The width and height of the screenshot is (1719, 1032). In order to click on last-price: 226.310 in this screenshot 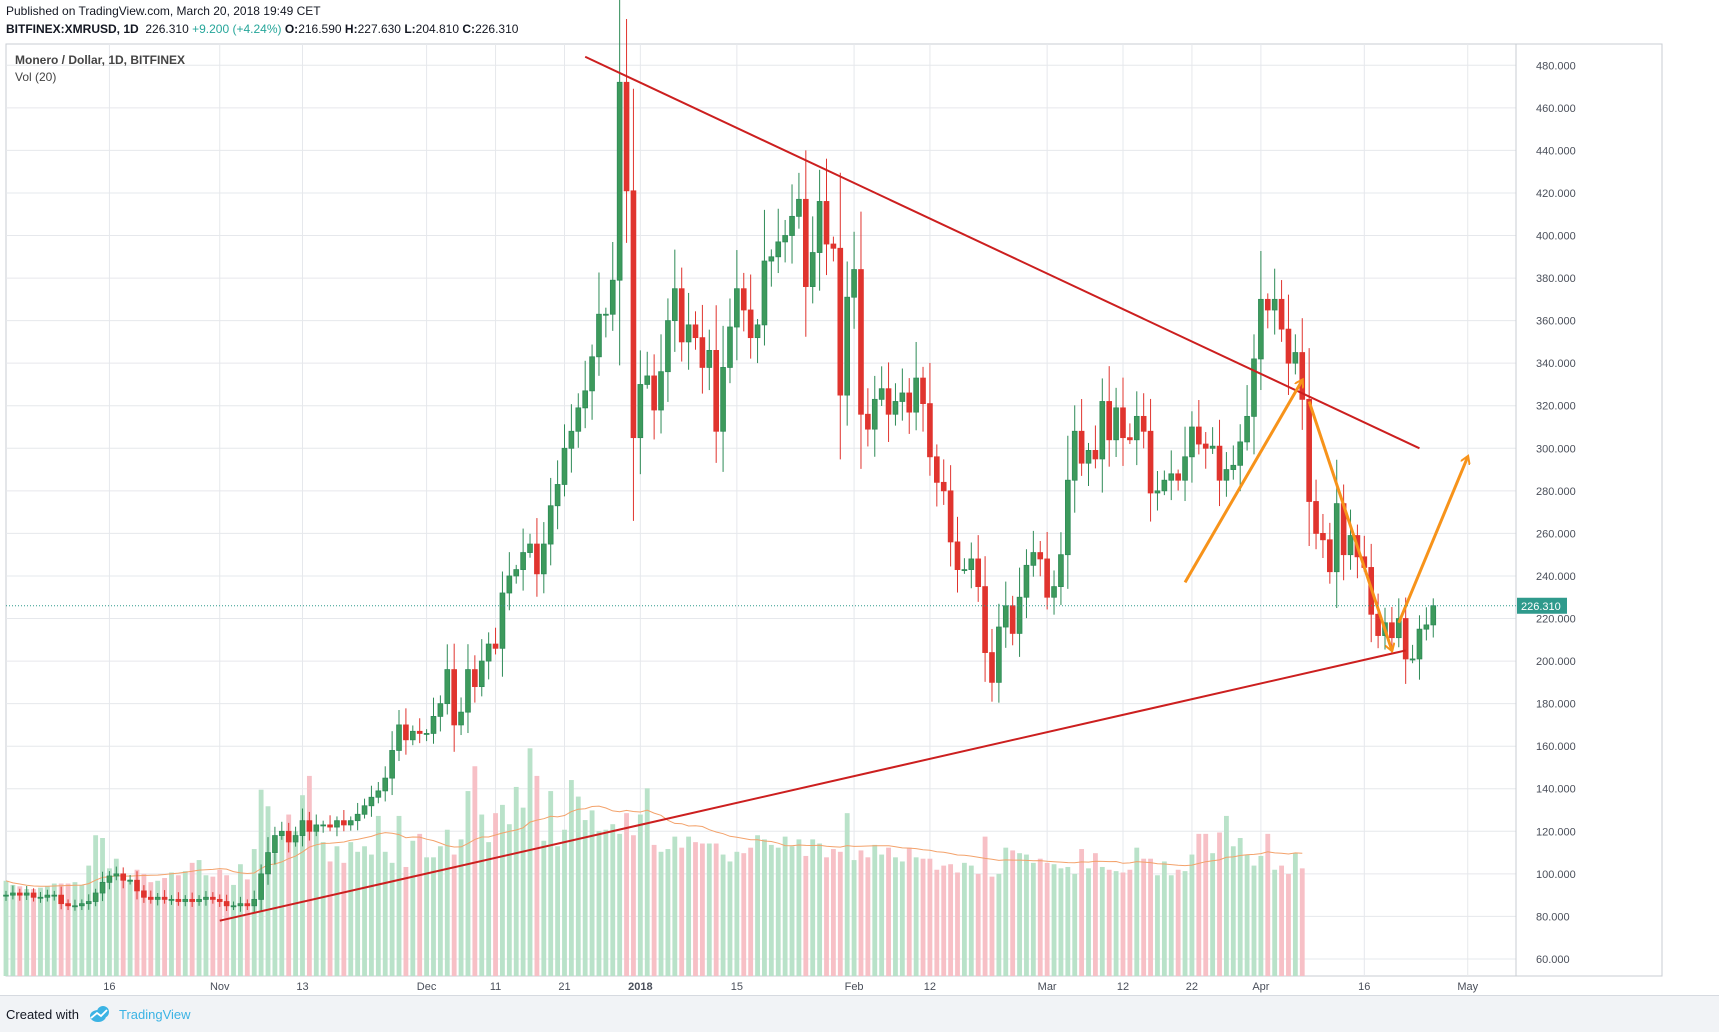, I will do `click(167, 29)`.